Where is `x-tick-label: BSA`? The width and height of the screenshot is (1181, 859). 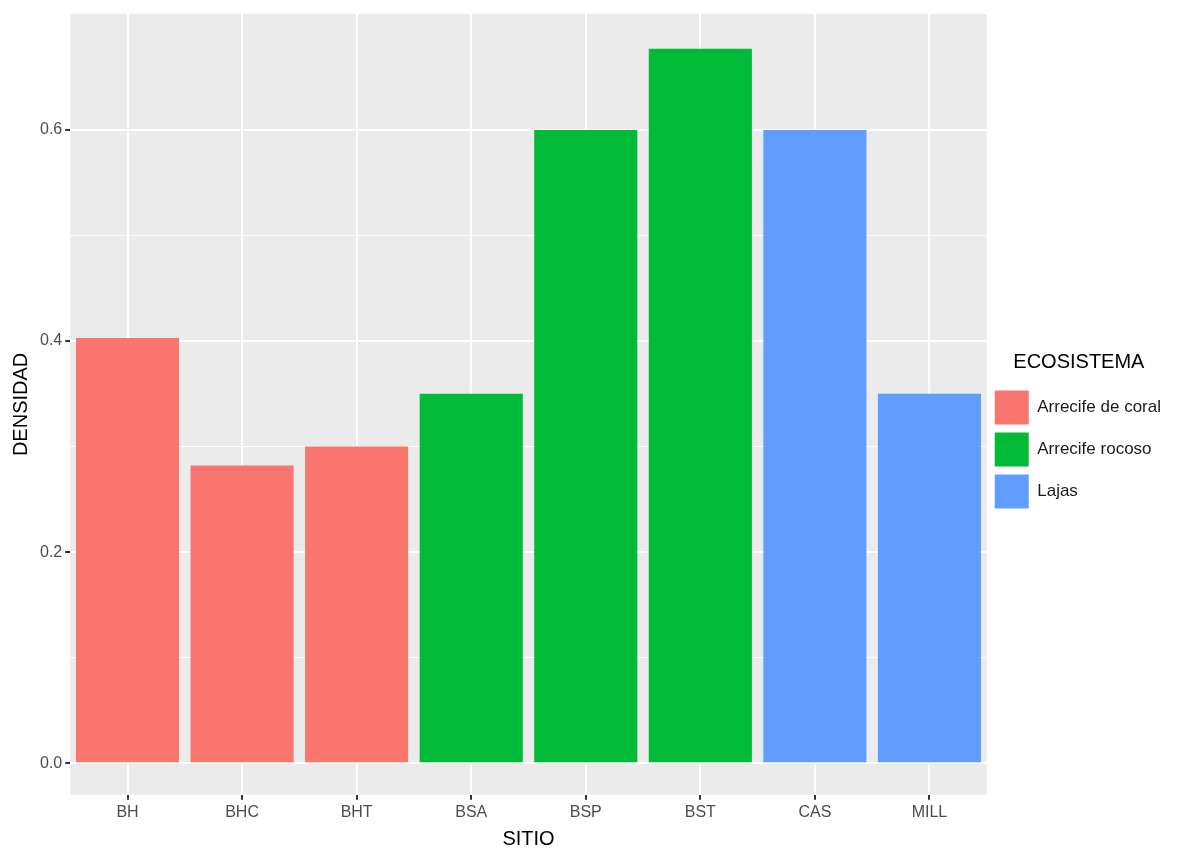
x-tick-label: BSA is located at coordinates (471, 811).